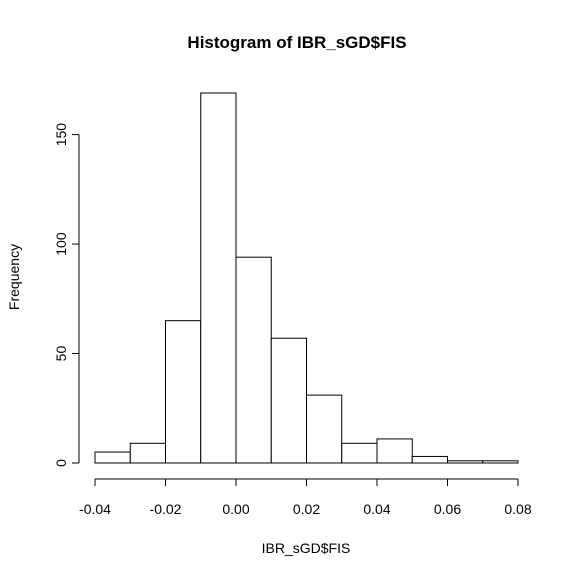 The height and width of the screenshot is (576, 576). Describe the element at coordinates (296, 42) in the screenshot. I see `chart-title: Histogram of IBR_sGD$FIS` at that location.